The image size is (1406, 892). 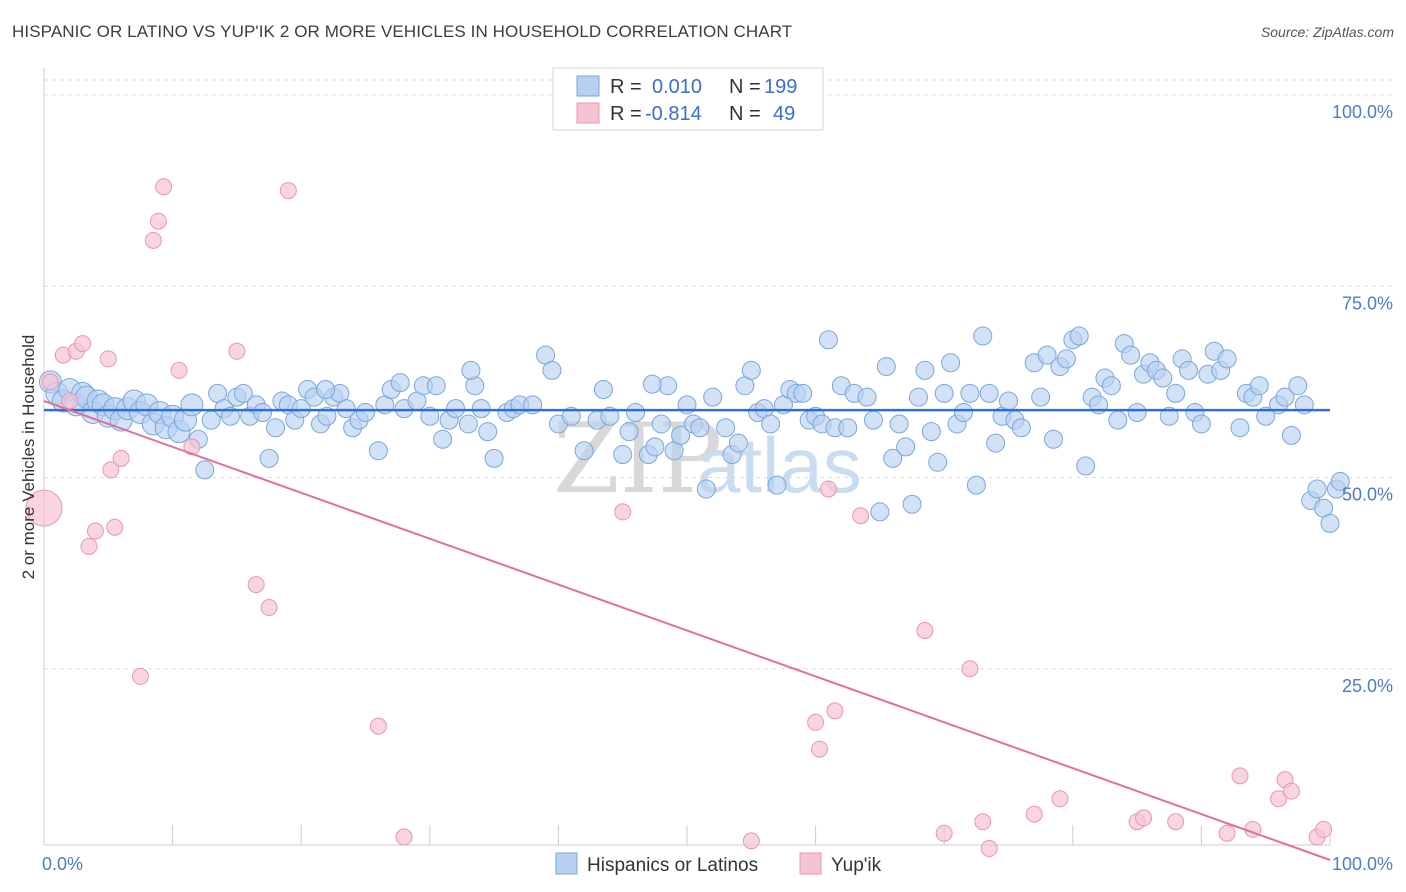 What do you see at coordinates (566, 863) in the screenshot?
I see `bottom-legend-swatch-blue` at bounding box center [566, 863].